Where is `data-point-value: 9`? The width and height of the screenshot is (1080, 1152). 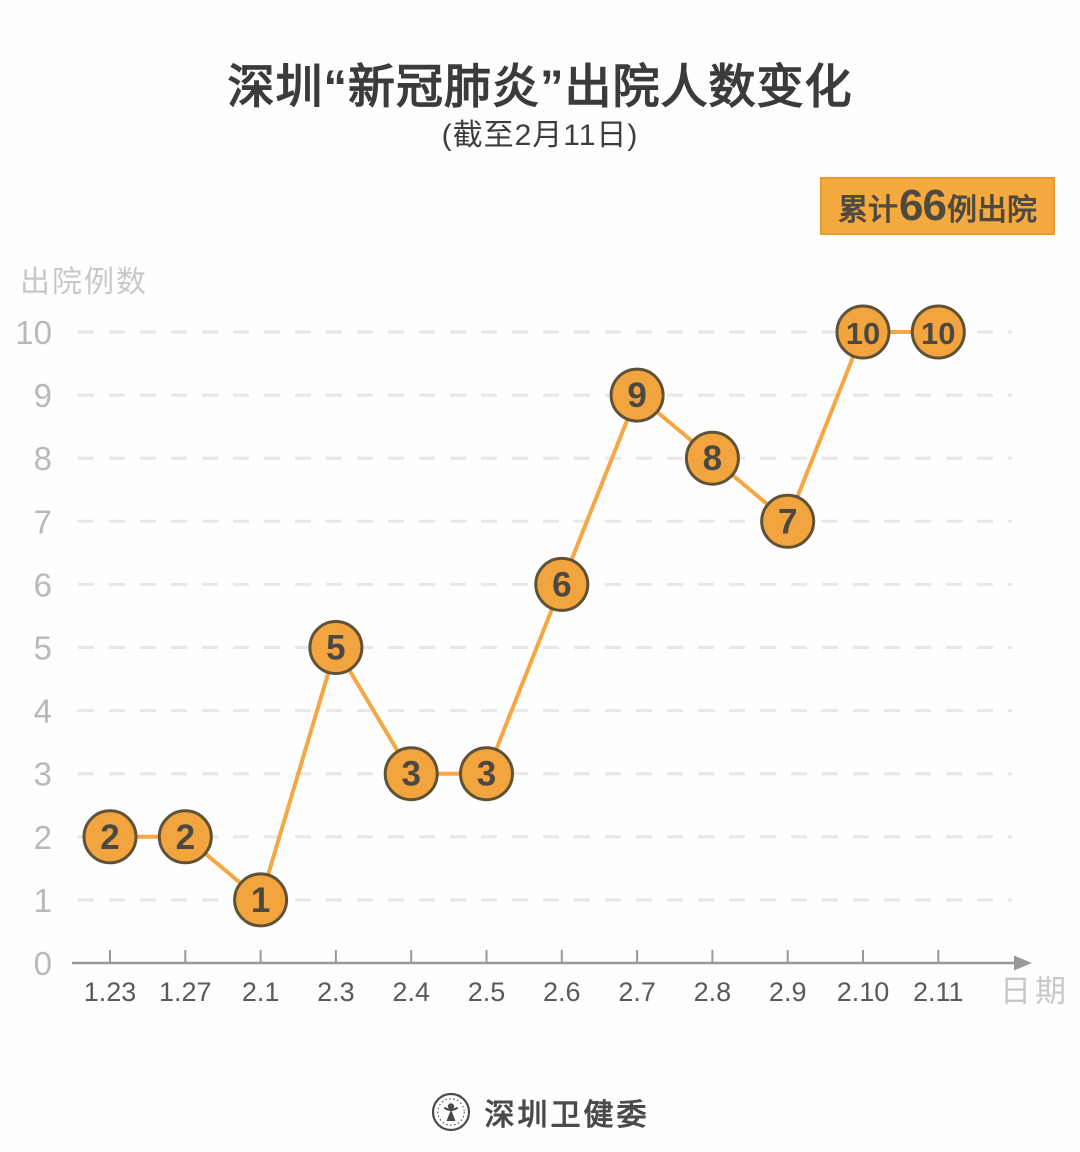
data-point-value: 9 is located at coordinates (636, 395).